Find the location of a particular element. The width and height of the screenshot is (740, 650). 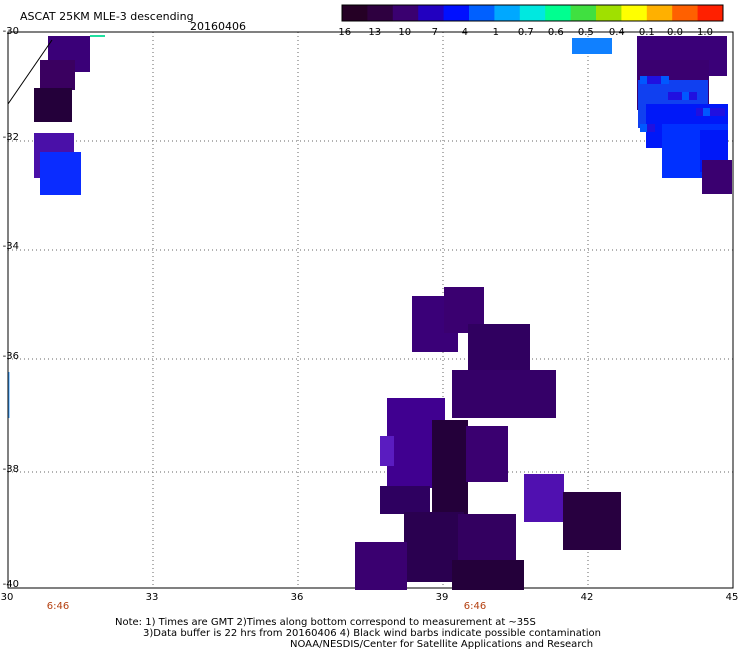

colorbar-label: -16 is located at coordinates (343, 32).